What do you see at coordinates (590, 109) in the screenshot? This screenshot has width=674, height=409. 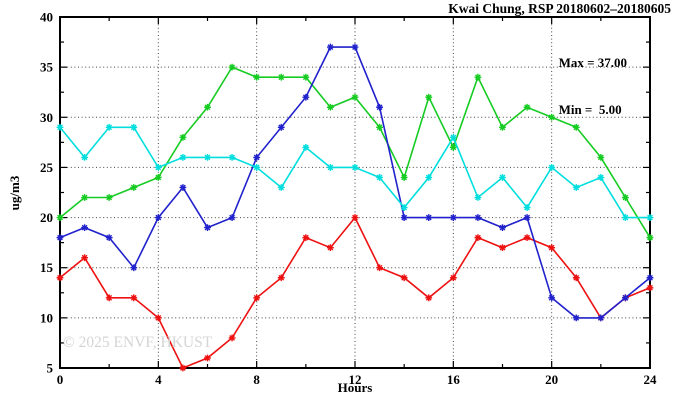 I see `min-value-label: Min = 5.00` at bounding box center [590, 109].